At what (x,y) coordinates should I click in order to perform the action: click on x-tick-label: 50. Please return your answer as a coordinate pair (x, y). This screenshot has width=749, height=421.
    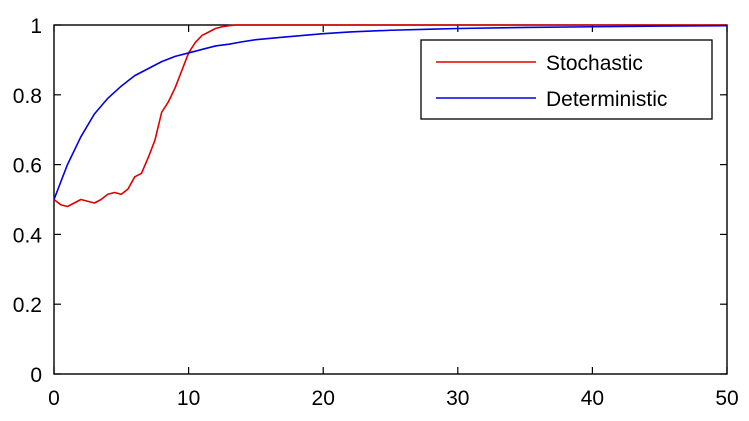
    Looking at the image, I should click on (726, 398).